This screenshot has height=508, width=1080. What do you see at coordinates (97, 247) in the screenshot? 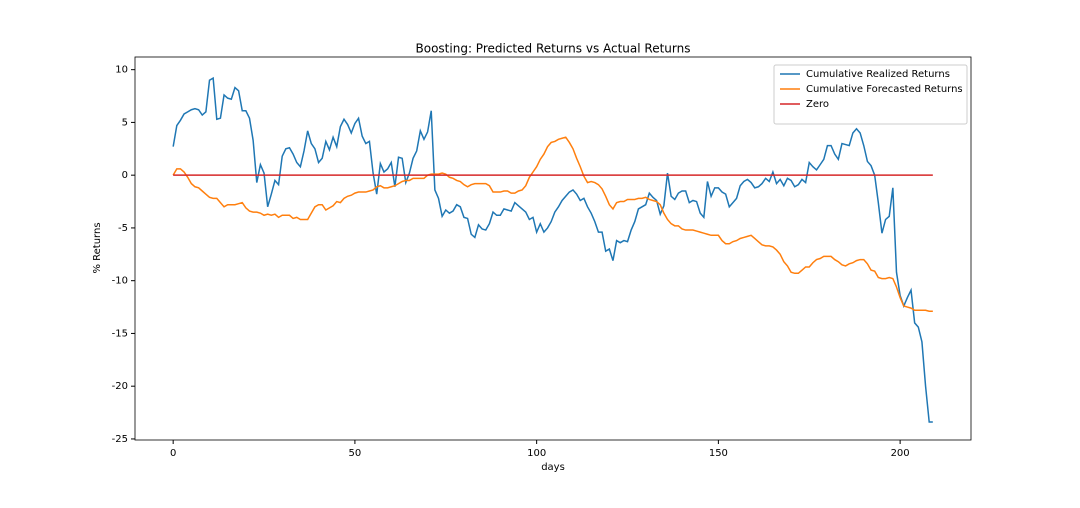
I see `y-axis-label: % Returns` at bounding box center [97, 247].